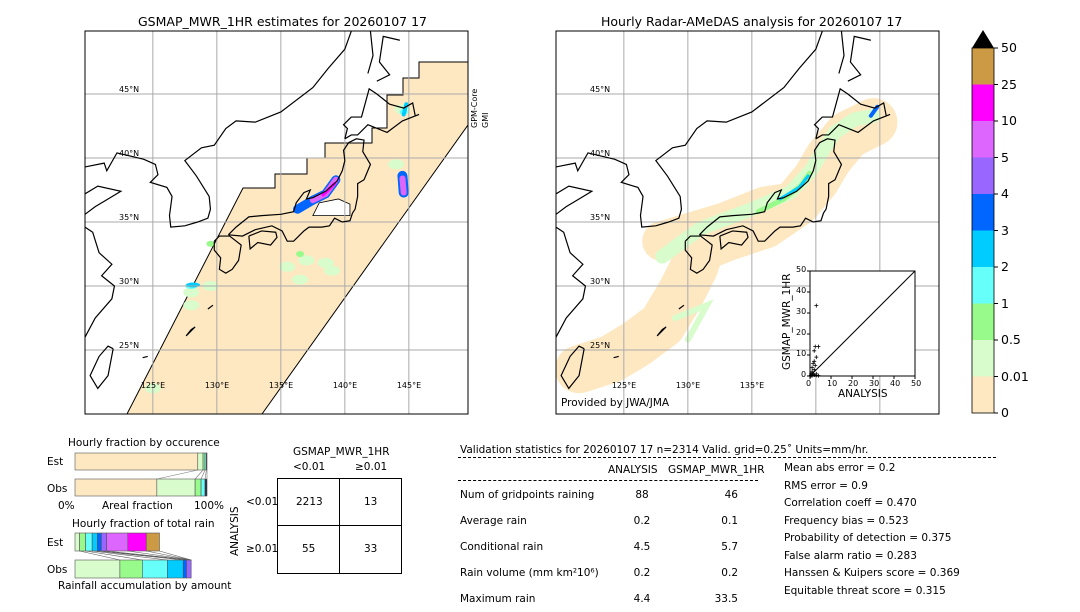  What do you see at coordinates (57, 489) in the screenshot?
I see `occ-obs-label: Obs` at bounding box center [57, 489].